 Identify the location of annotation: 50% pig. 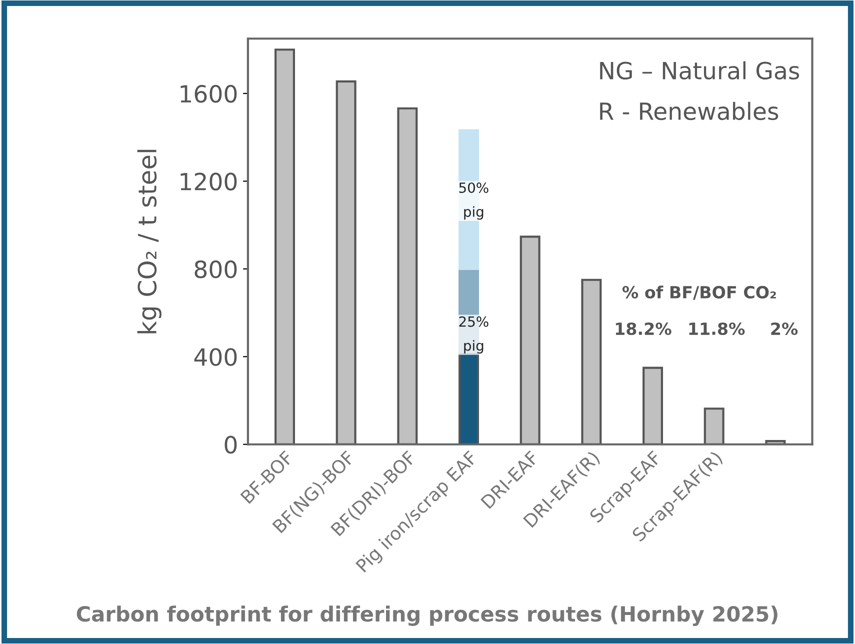
(473, 201).